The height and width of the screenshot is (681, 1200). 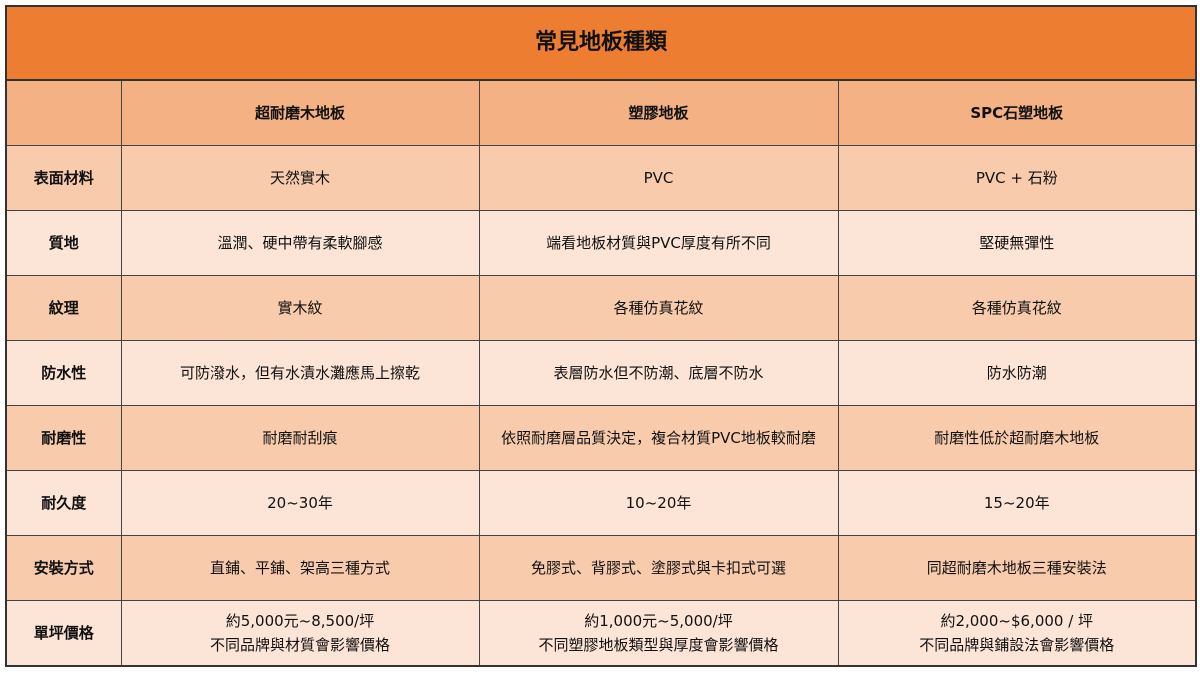 What do you see at coordinates (658, 373) in the screenshot?
I see `table-cell: 表層防水但不防潮、底層不防水` at bounding box center [658, 373].